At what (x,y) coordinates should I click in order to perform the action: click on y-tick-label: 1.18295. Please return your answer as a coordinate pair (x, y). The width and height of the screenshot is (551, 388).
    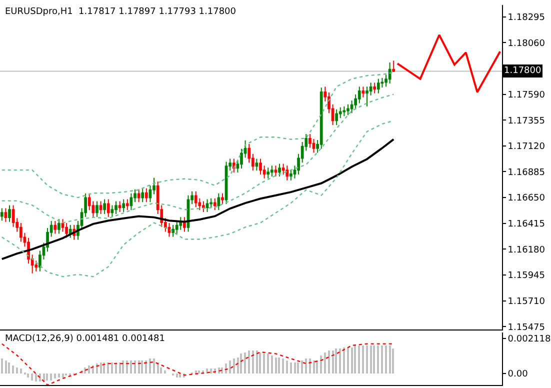
    Looking at the image, I should click on (527, 18).